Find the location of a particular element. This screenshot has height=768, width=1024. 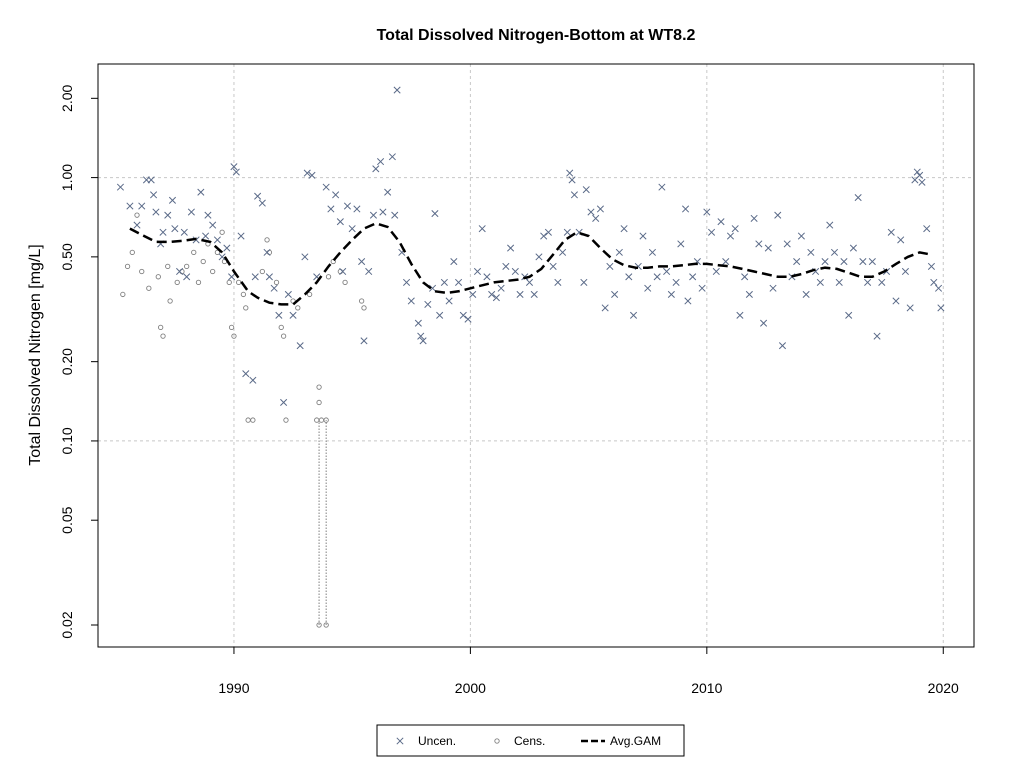

legend-gam-label: Avg.GAM is located at coordinates (635, 741).